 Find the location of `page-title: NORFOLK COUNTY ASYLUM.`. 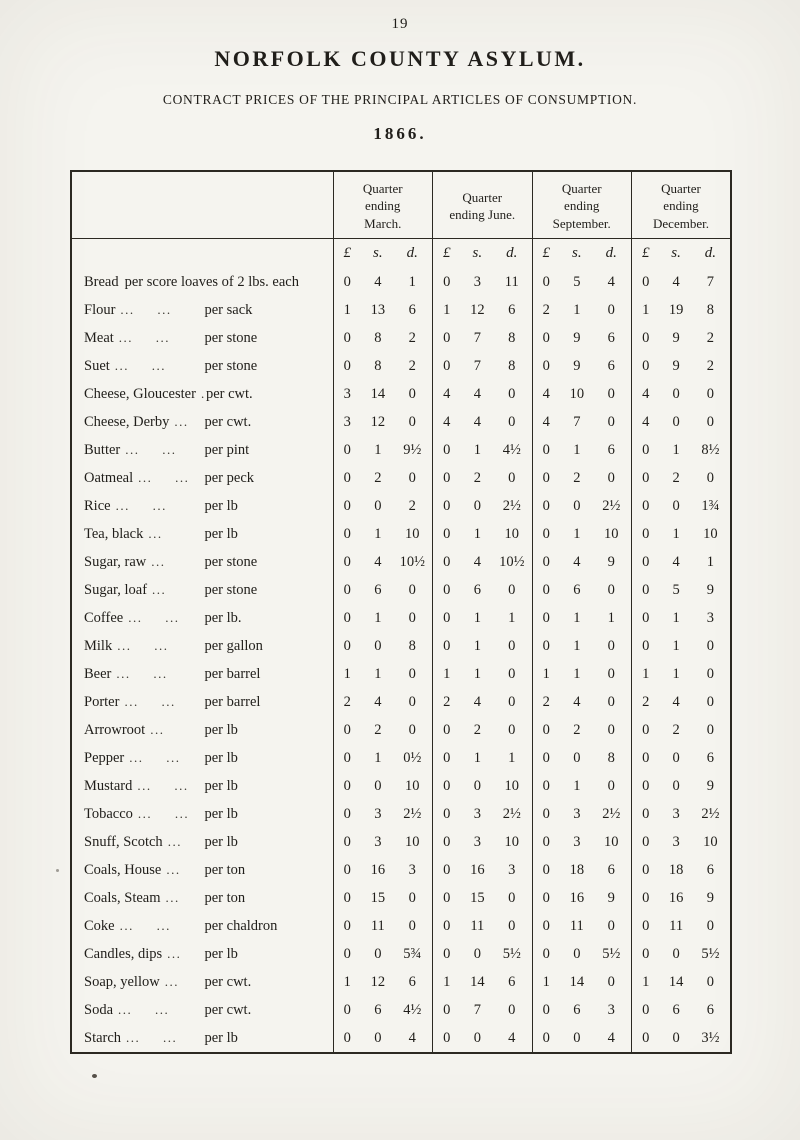

page-title: NORFOLK COUNTY ASYLUM. is located at coordinates (400, 58).